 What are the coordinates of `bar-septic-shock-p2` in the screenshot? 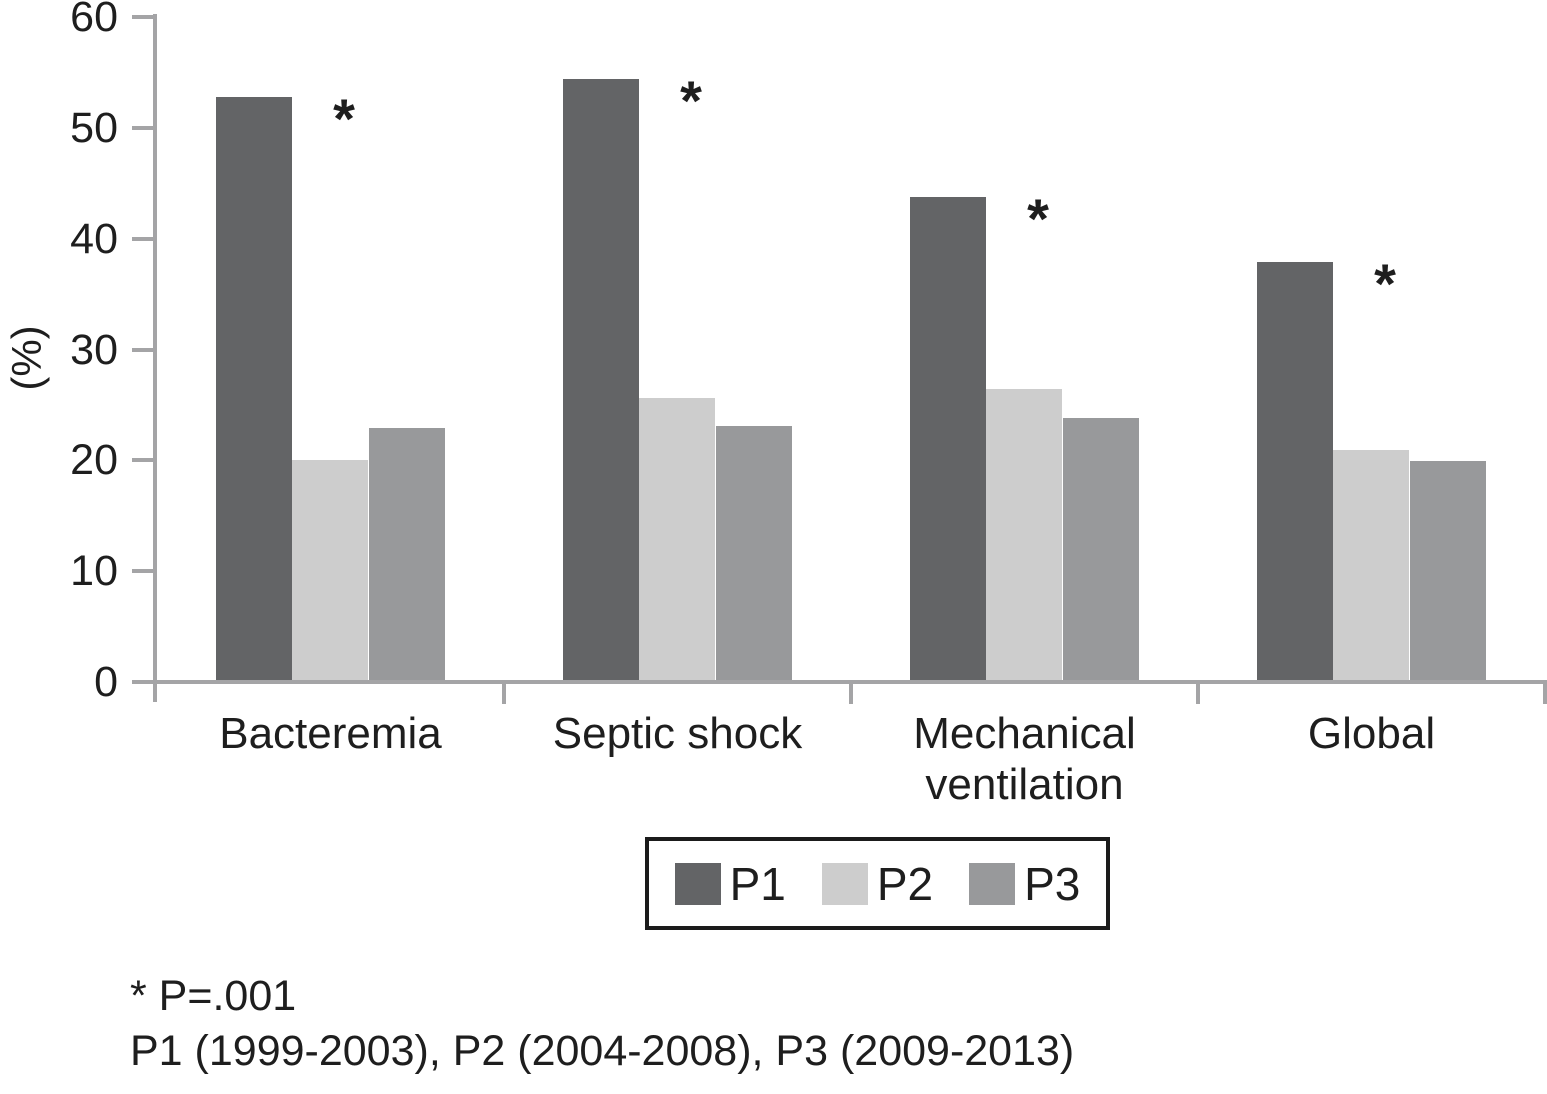 It's located at (677, 540).